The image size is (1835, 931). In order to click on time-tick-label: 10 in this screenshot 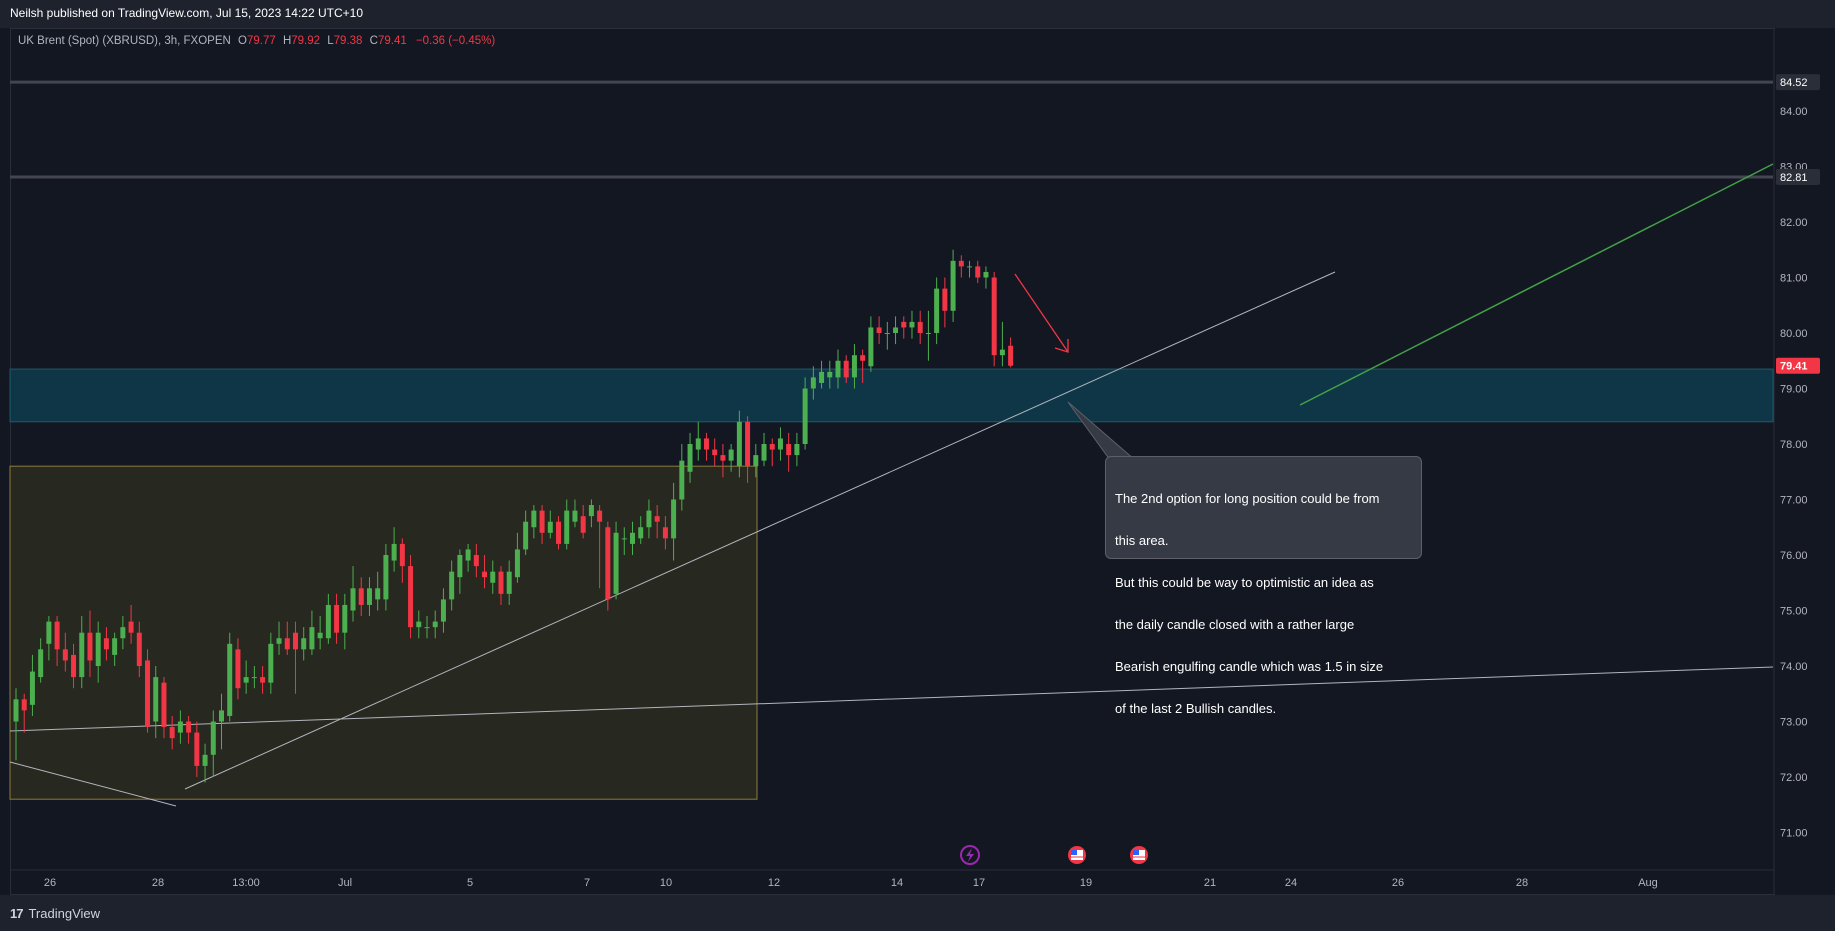, I will do `click(666, 883)`.